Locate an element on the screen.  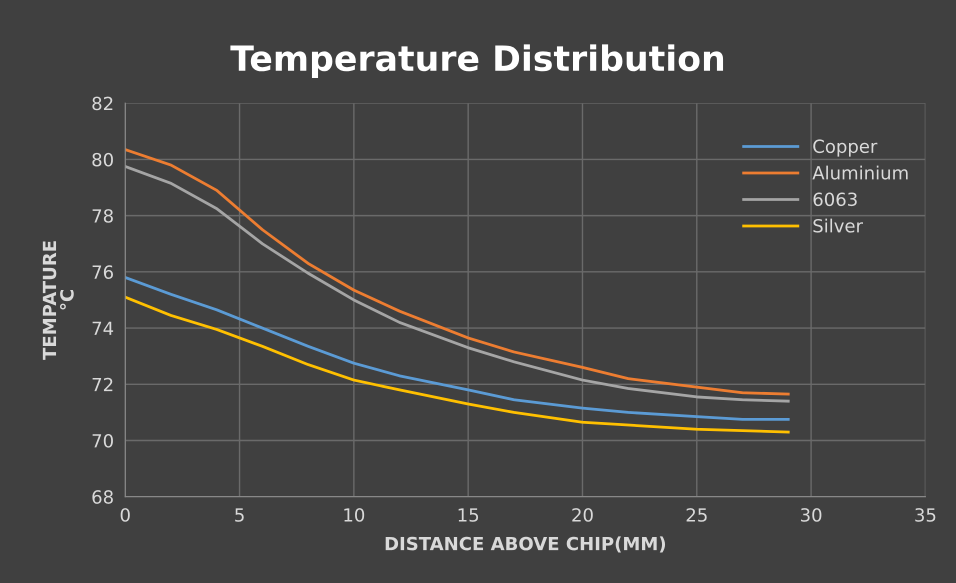
x-tick-label: 5 is located at coordinates (239, 515).